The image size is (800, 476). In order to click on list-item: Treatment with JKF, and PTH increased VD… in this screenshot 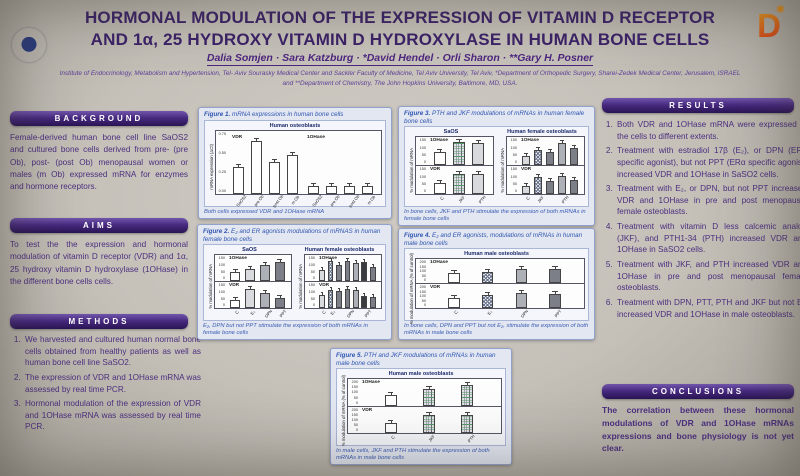, I will do `click(707, 276)`.